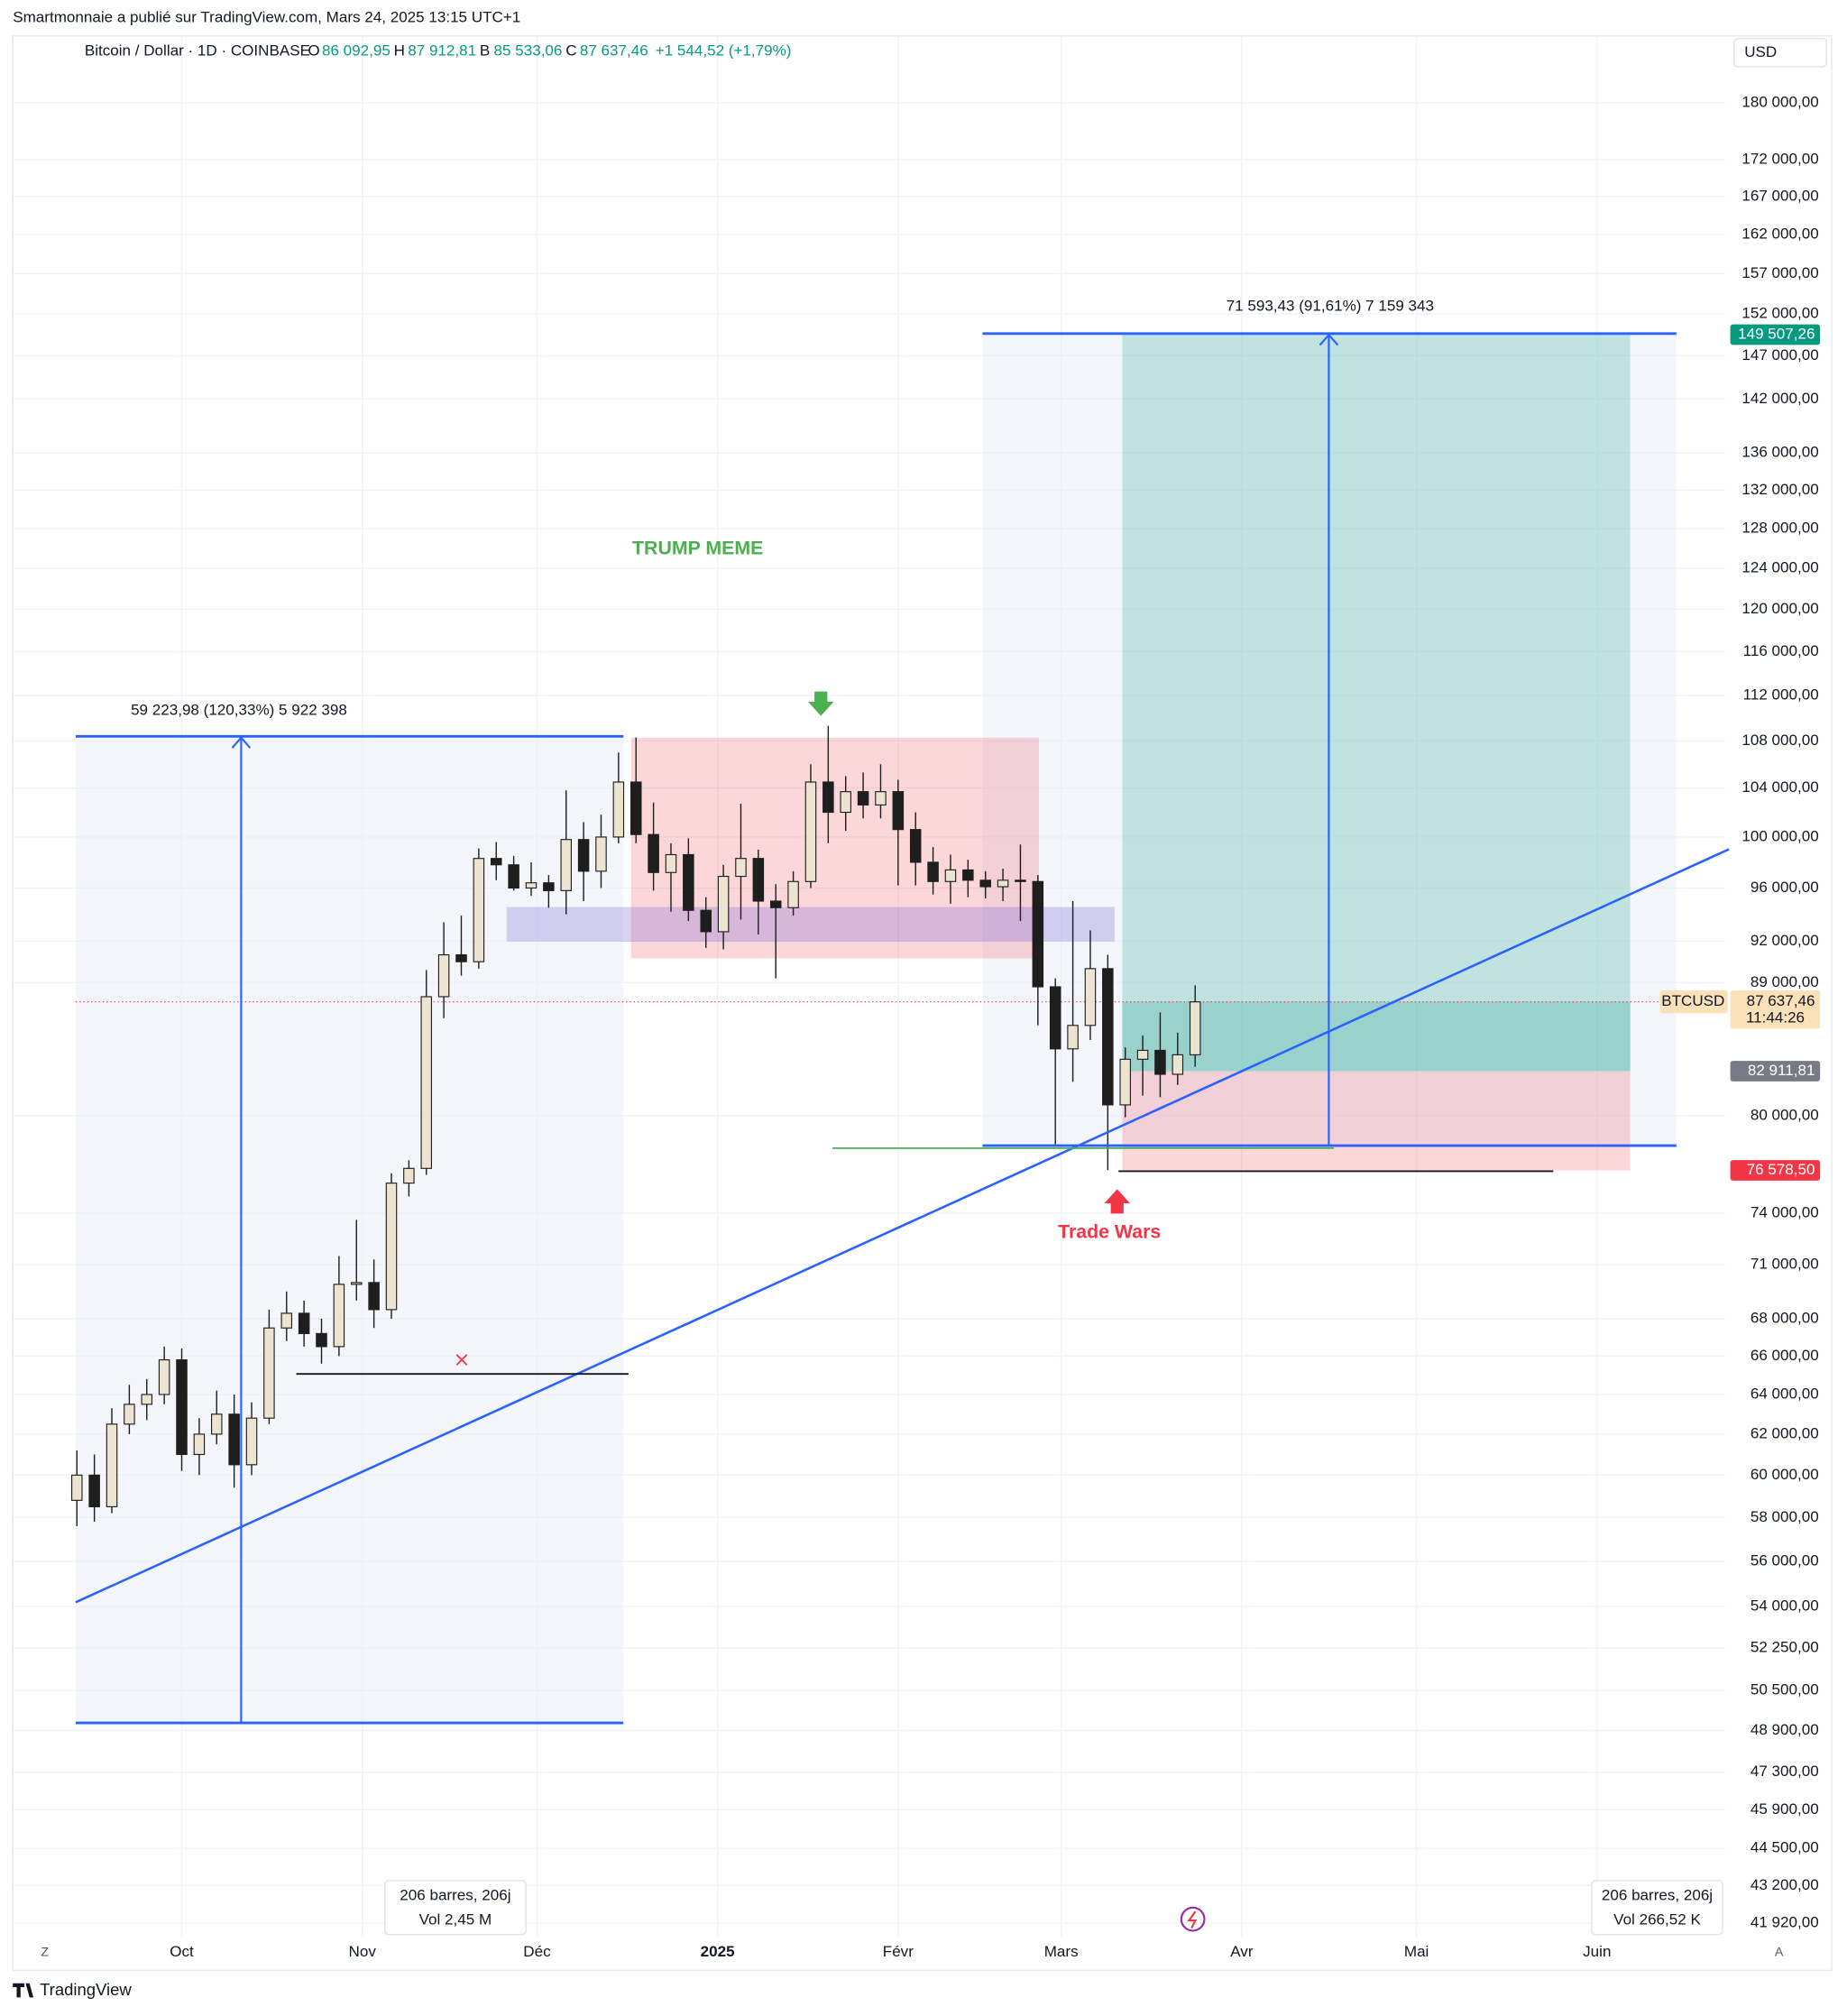  I want to click on y-tick-label: 54 000,00, so click(1785, 1606).